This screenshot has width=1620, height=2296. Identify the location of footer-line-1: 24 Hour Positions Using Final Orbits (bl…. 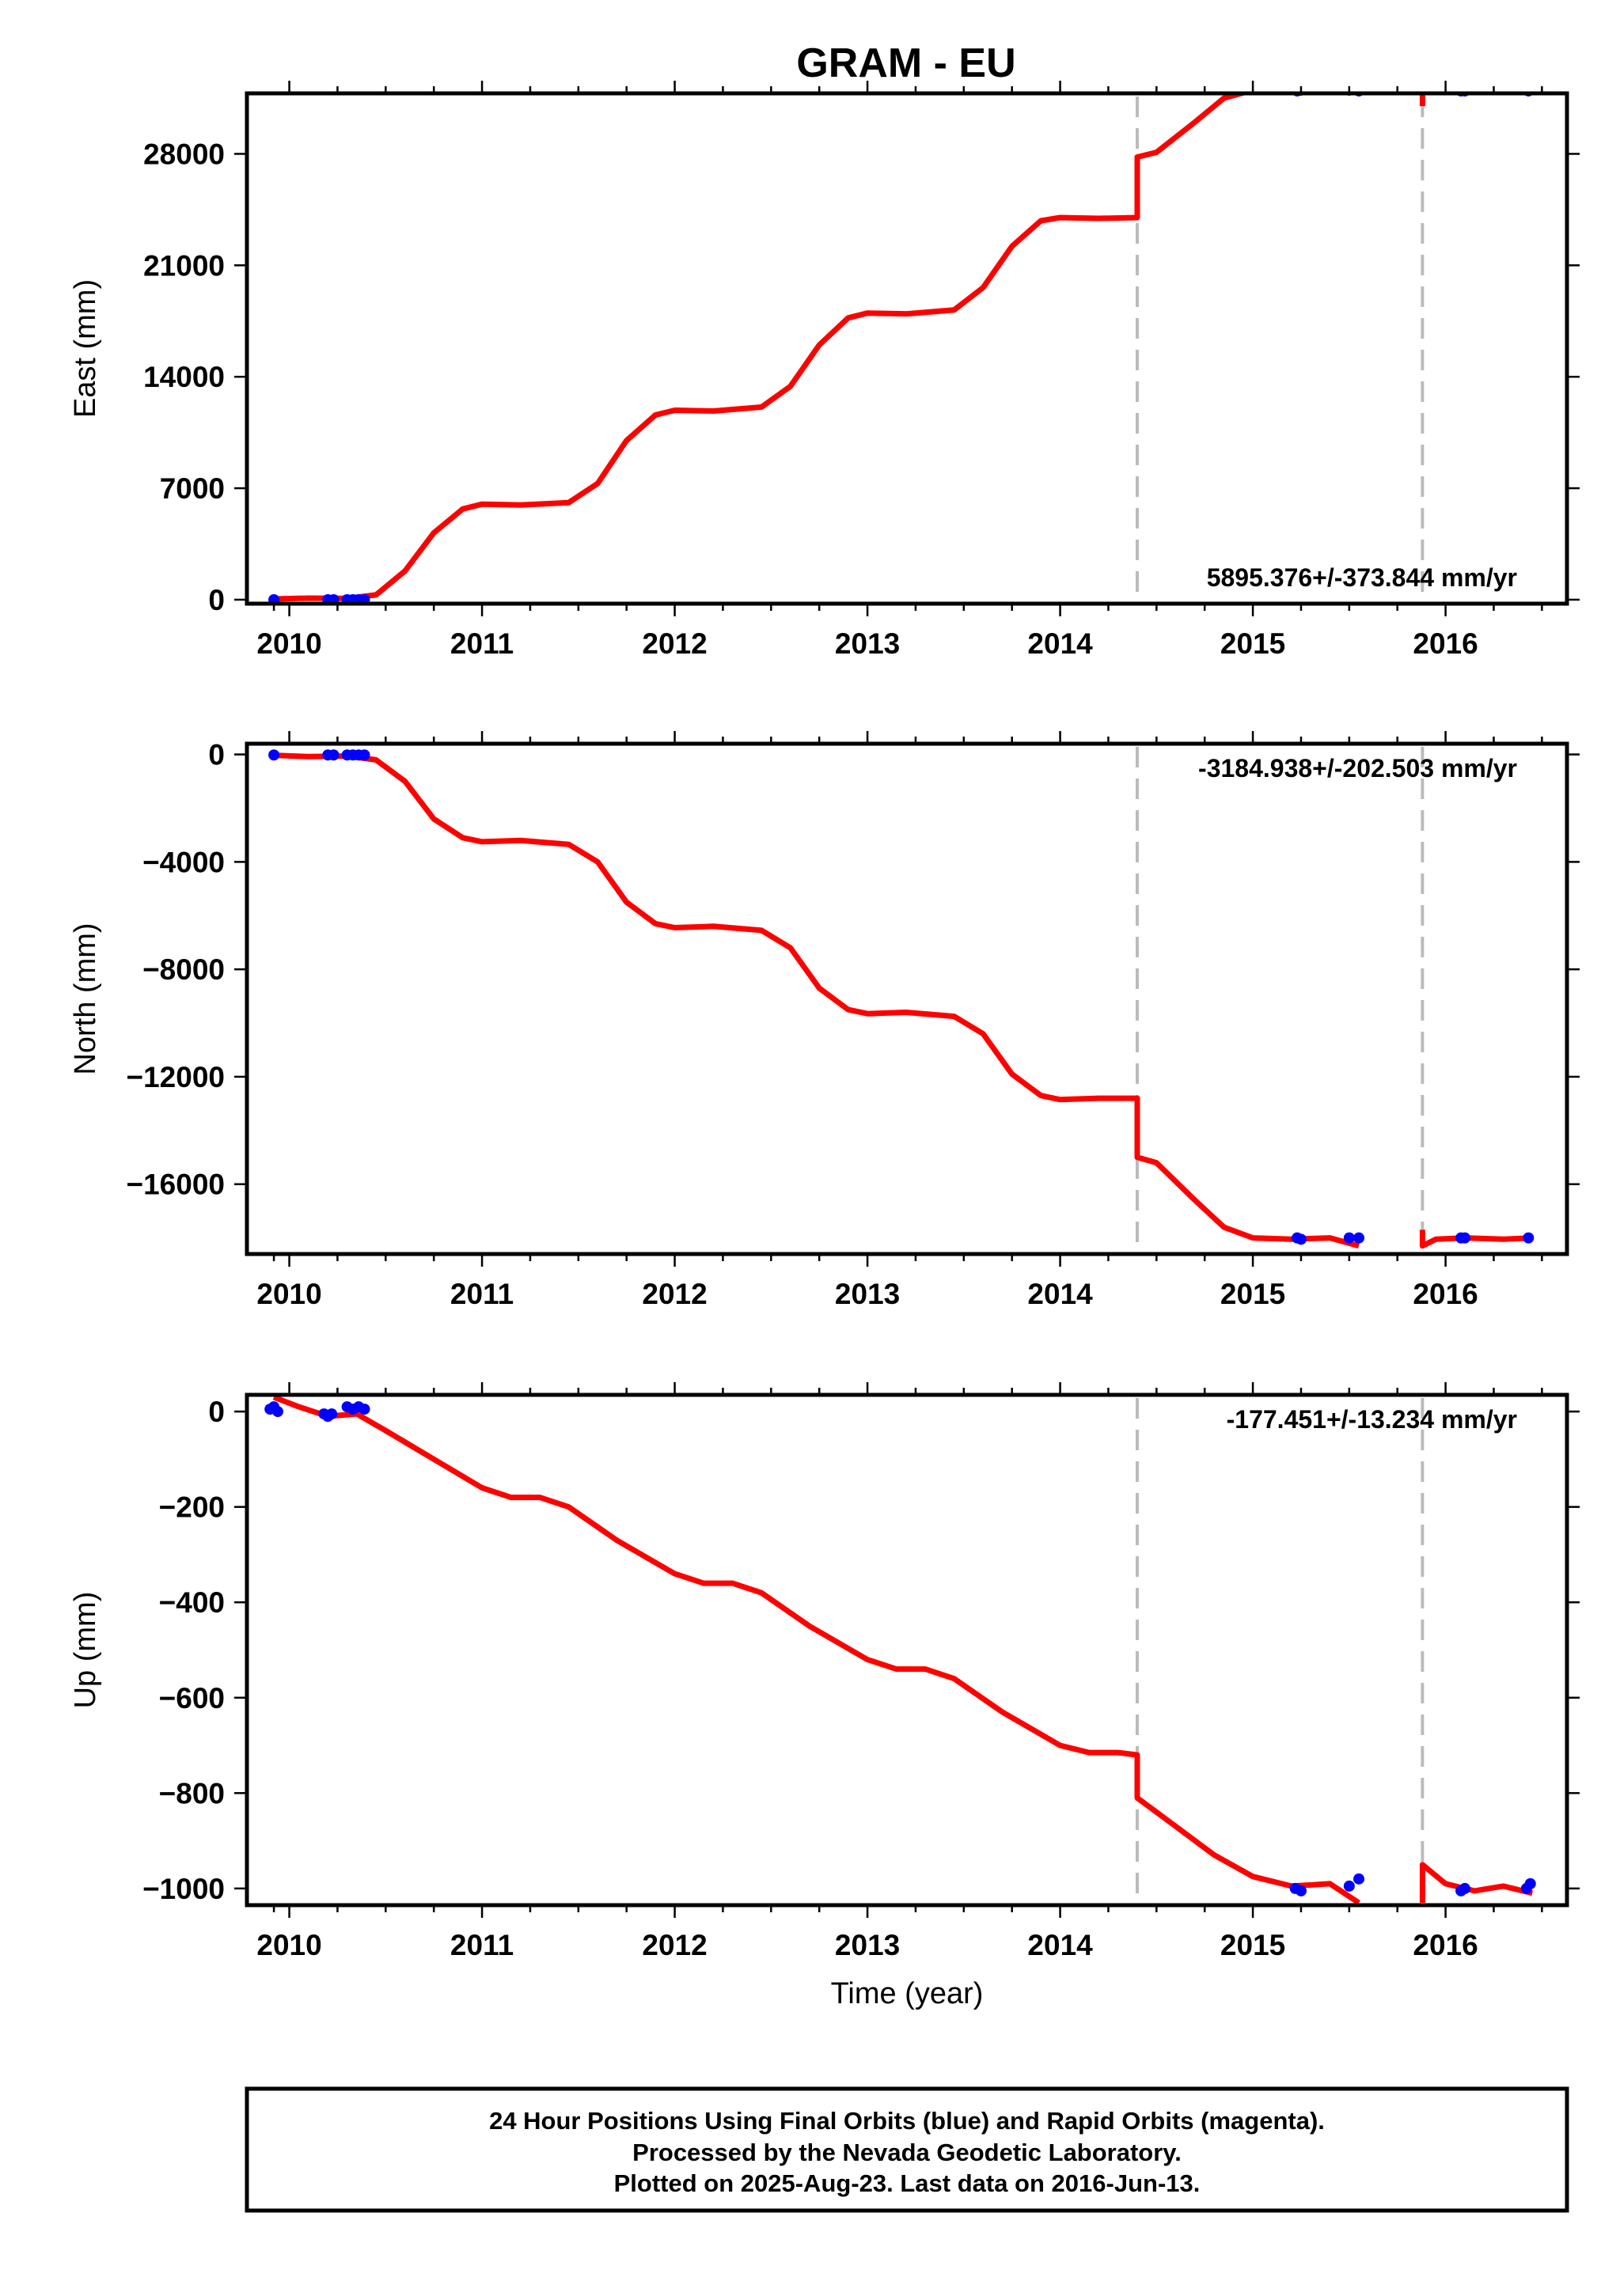
(907, 2121).